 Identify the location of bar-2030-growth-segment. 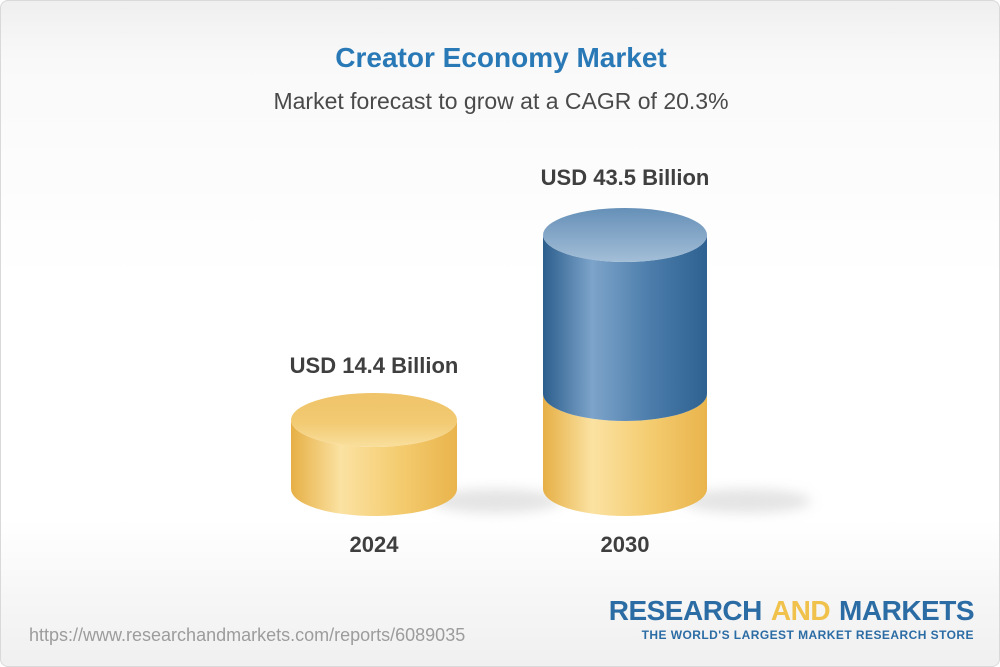
(625, 328).